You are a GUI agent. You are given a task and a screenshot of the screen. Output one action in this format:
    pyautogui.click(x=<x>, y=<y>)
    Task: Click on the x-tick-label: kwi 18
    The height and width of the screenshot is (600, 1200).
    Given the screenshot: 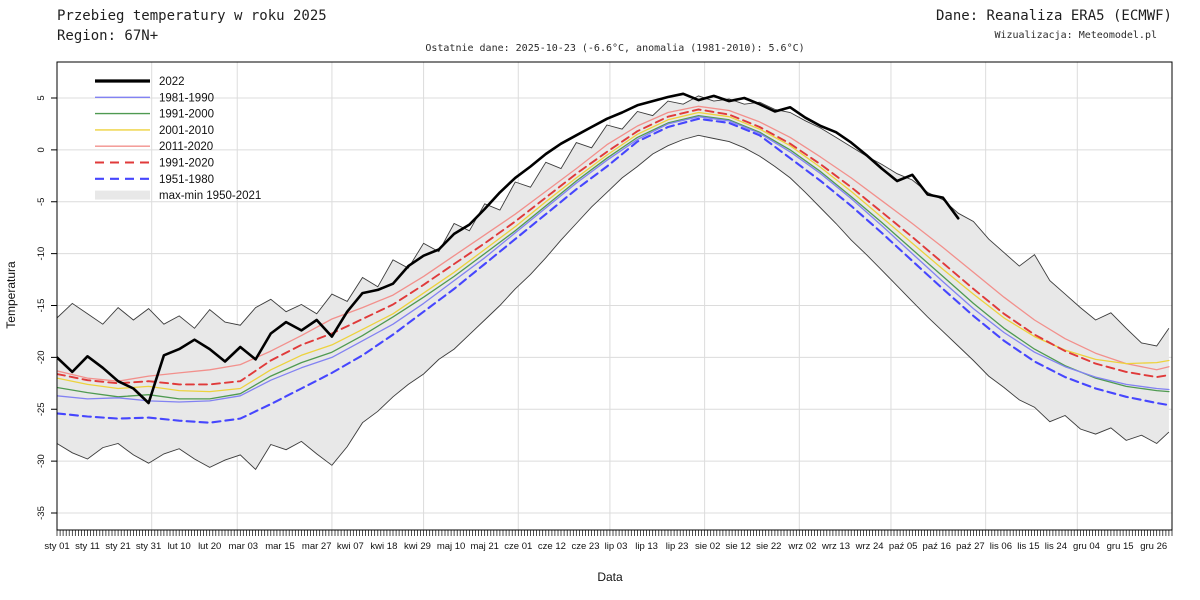 What is the action you would take?
    pyautogui.click(x=383, y=546)
    